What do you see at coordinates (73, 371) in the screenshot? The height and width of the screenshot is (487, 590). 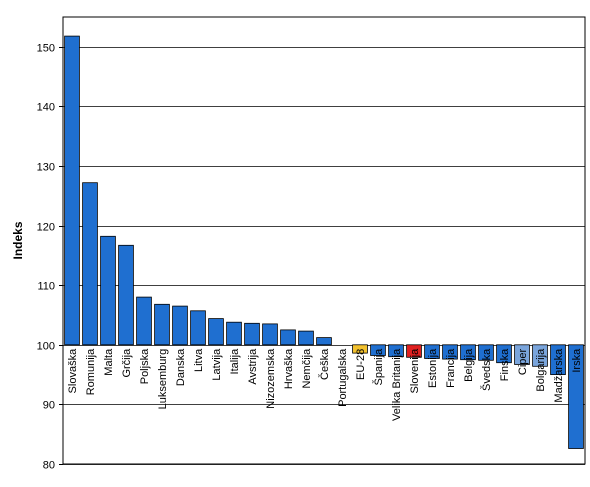 I see `category-label: Slovaška` at bounding box center [73, 371].